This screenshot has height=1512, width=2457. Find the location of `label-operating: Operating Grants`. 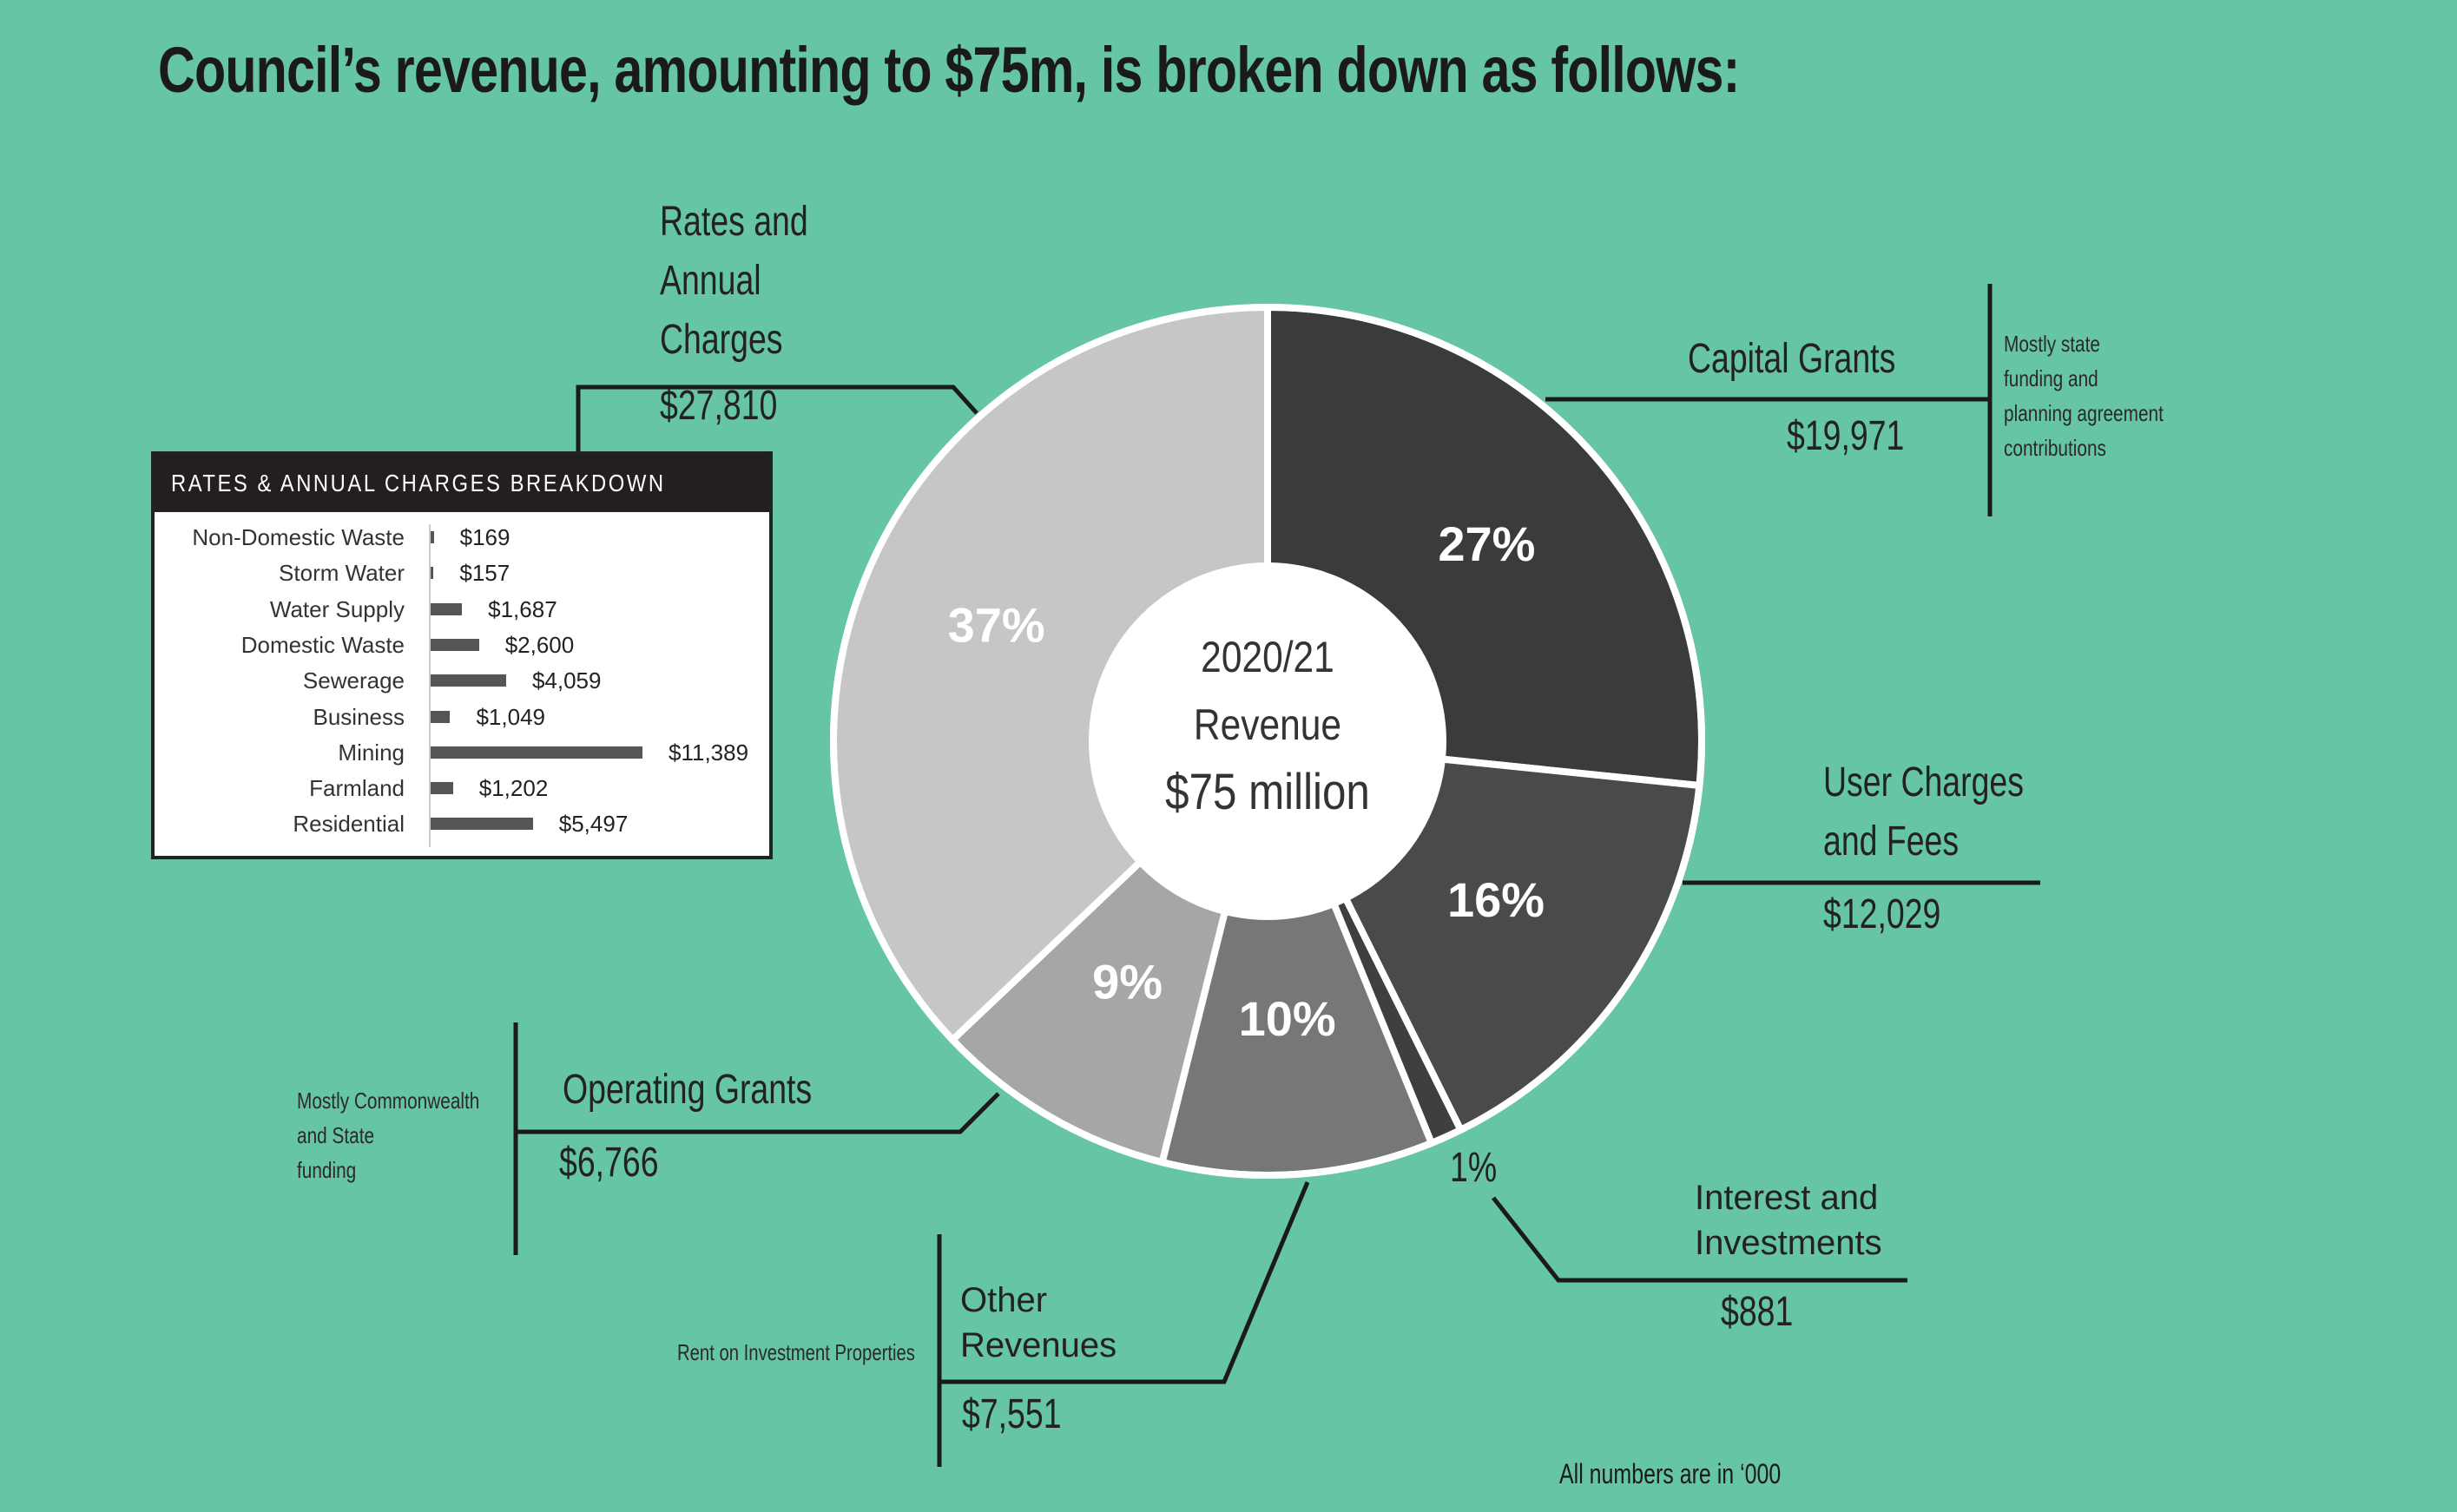

label-operating: Operating Grants is located at coordinates (722, 1090).